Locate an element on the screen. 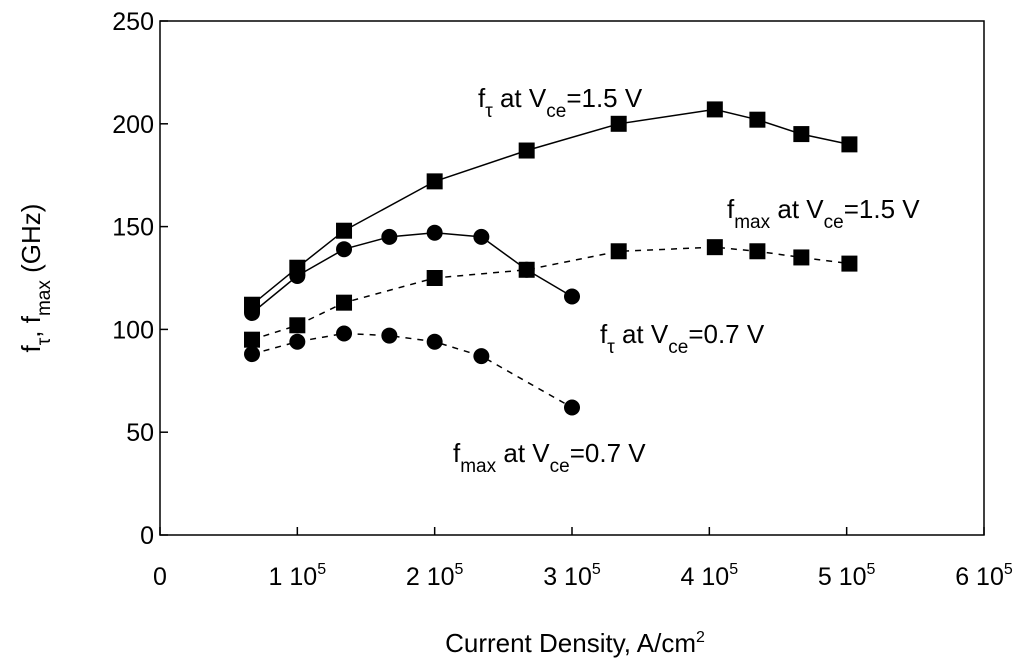 Image resolution: width=1024 pixels, height=668 pixels. x-tick-label: 6 105 is located at coordinates (984, 576).